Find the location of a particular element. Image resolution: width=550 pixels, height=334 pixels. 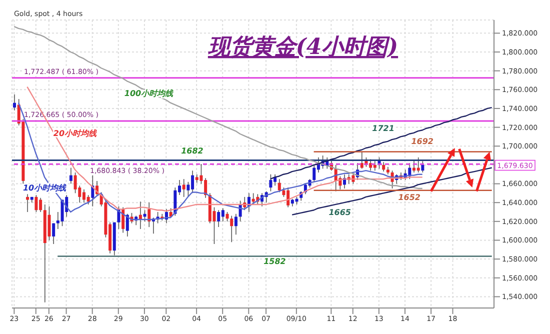

annotation: 20小时均线 is located at coordinates (75, 133).